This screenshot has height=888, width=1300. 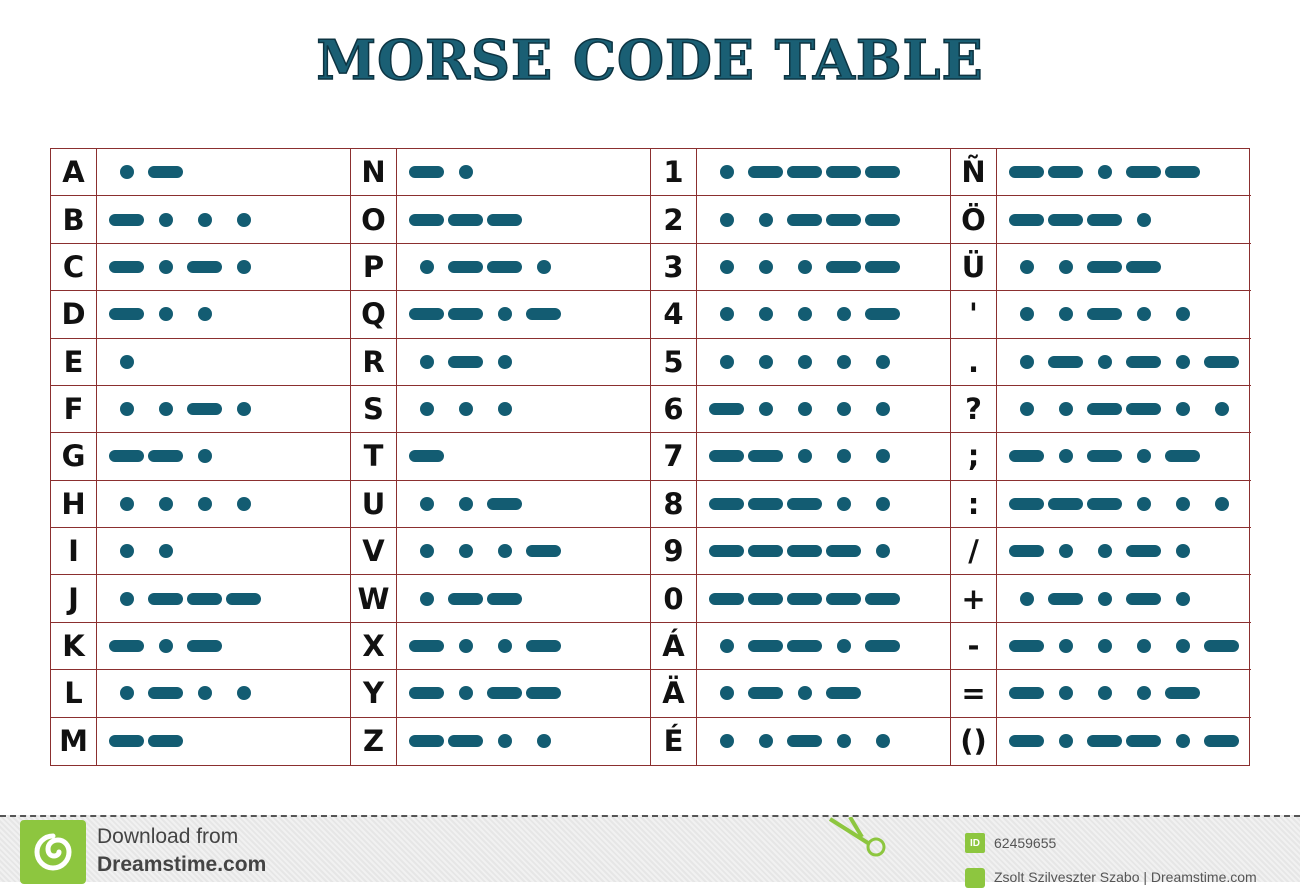 I want to click on scissors-icon, so click(x=857, y=837).